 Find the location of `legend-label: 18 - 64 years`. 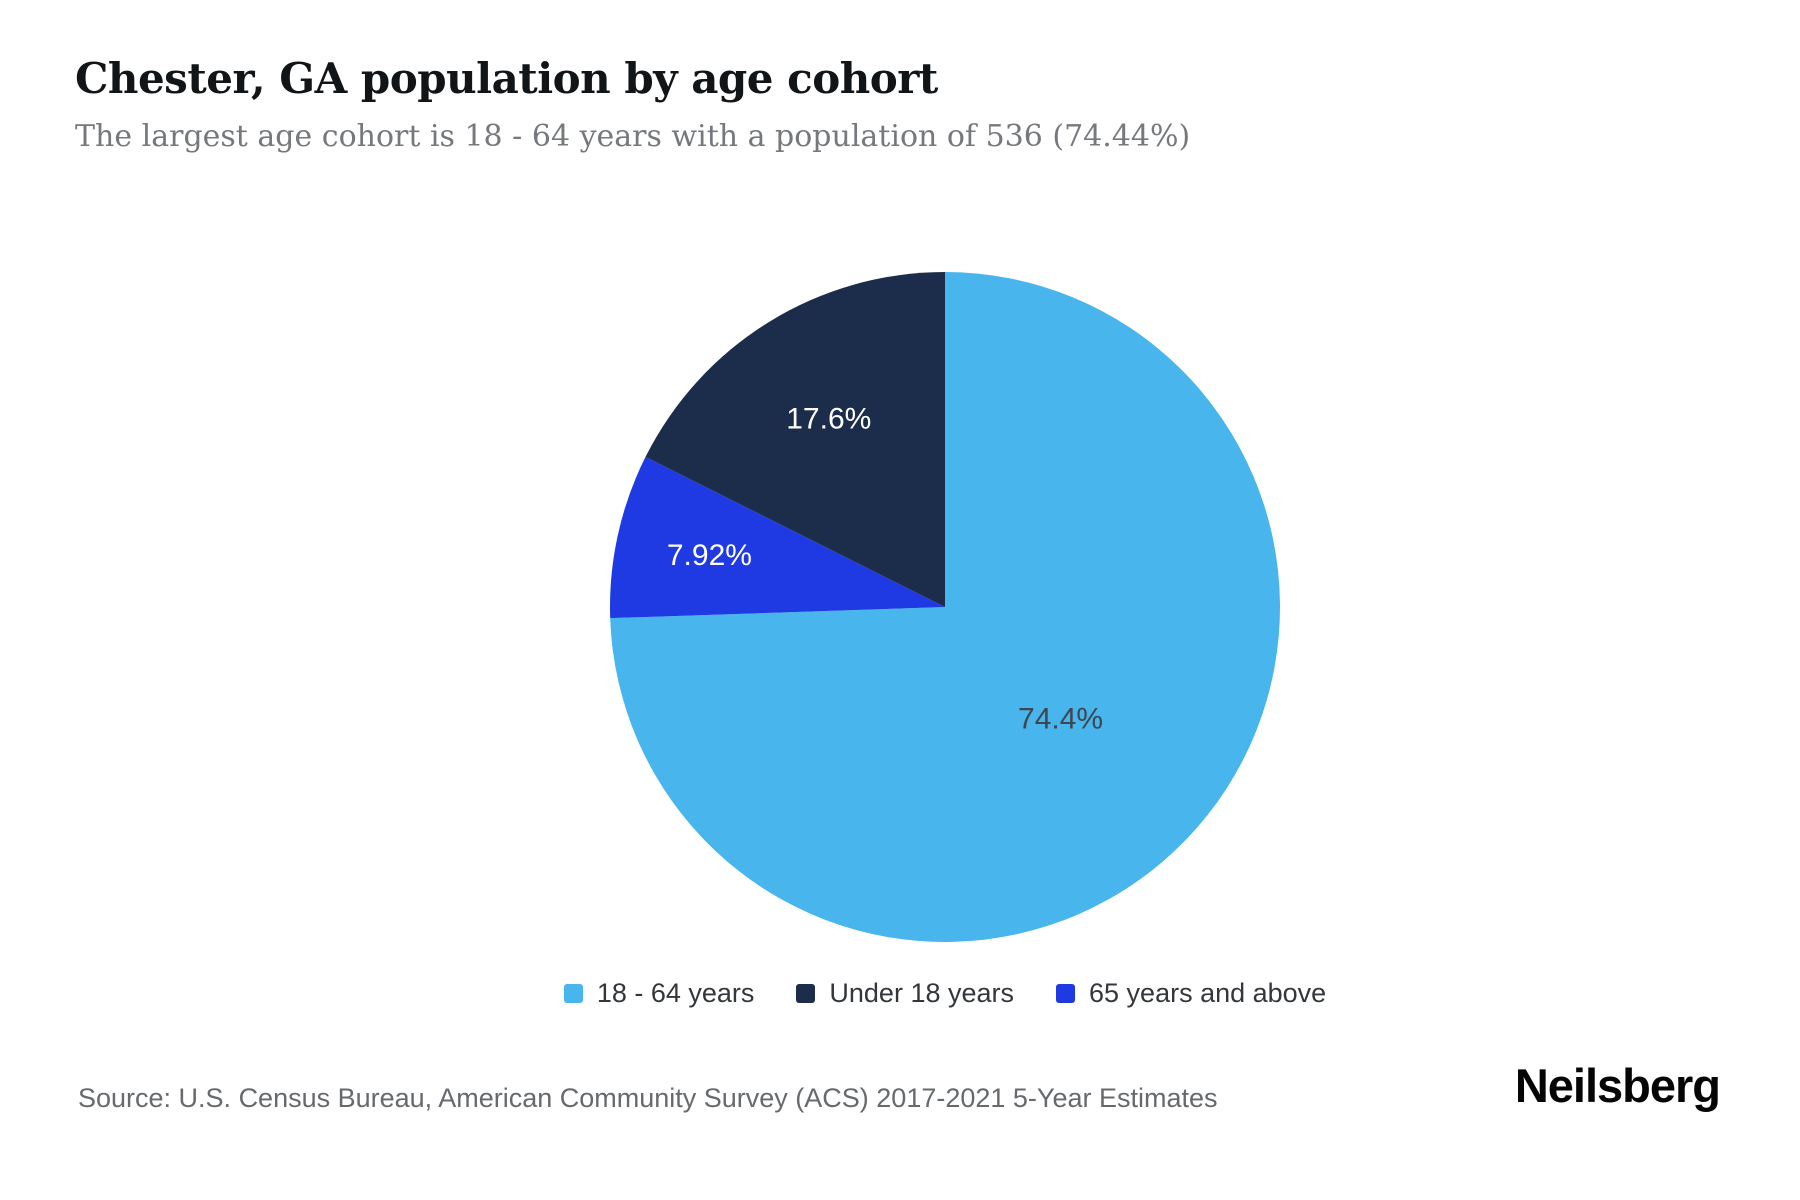

legend-label: 18 - 64 years is located at coordinates (675, 993).